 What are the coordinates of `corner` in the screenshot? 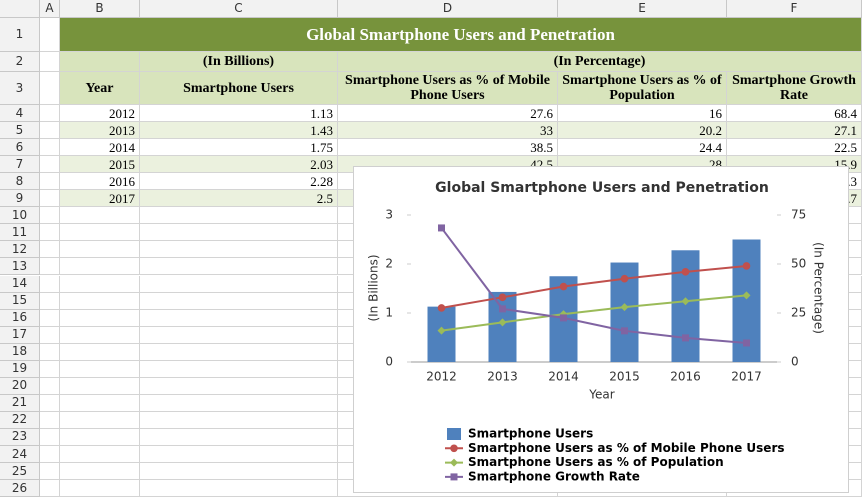 It's located at (20, 9).